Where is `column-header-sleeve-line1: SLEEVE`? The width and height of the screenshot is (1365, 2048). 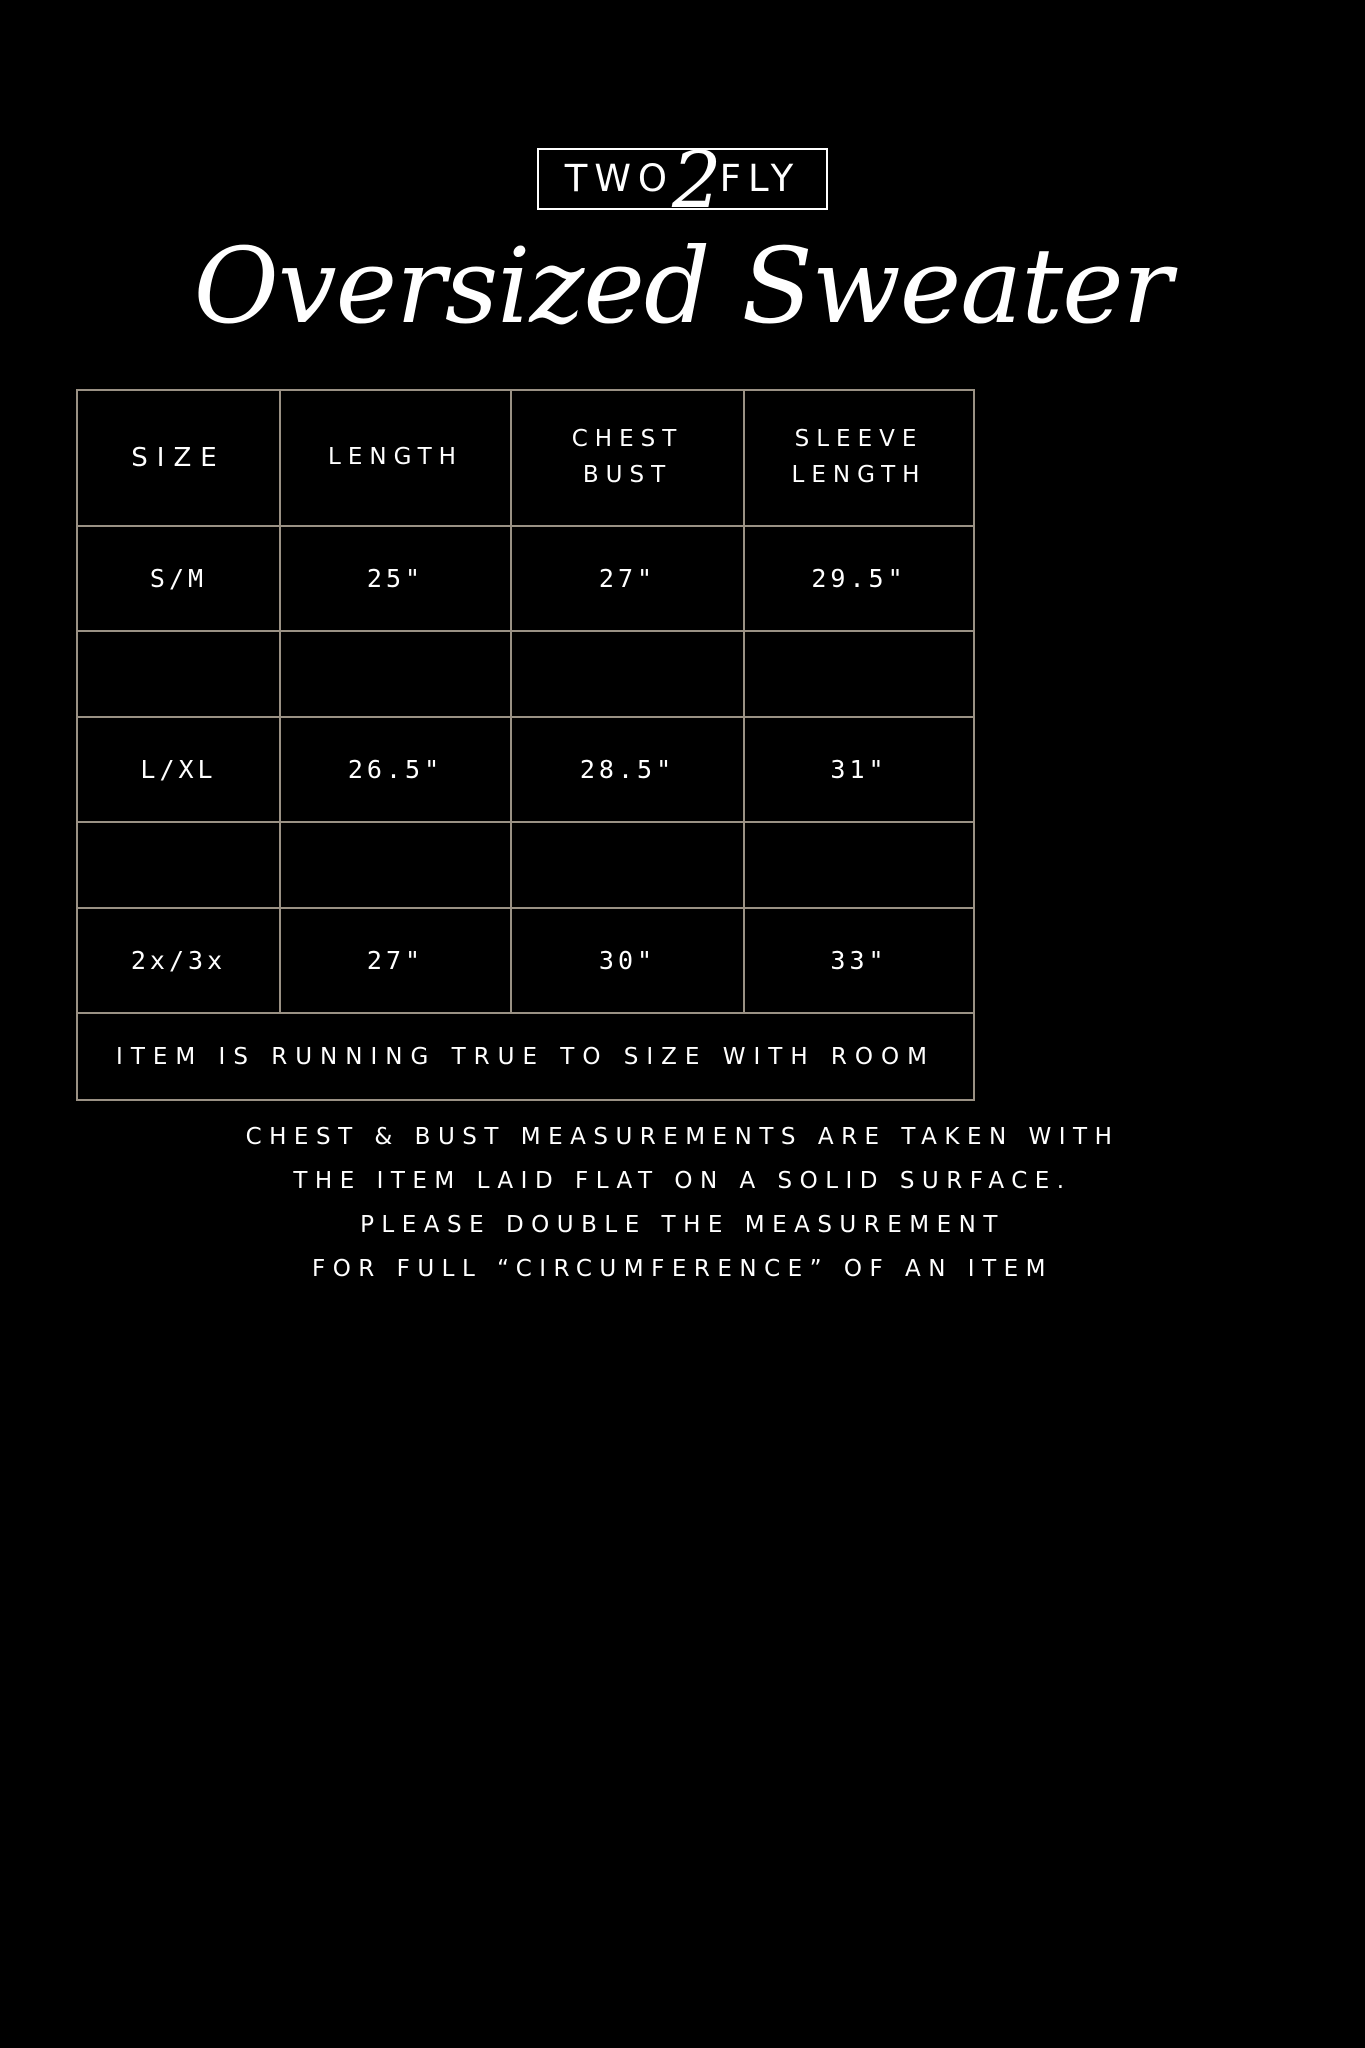 column-header-sleeve-line1: SLEEVE is located at coordinates (859, 439).